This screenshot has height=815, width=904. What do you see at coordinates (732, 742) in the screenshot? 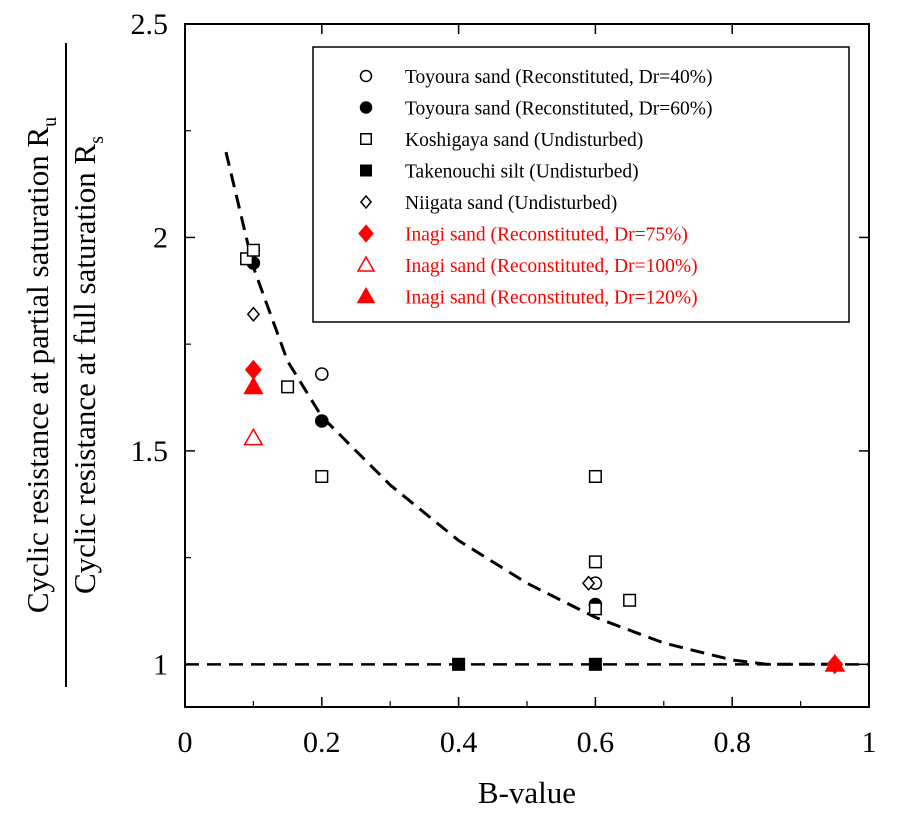
I see `x-tick-label: 0.8` at bounding box center [732, 742].